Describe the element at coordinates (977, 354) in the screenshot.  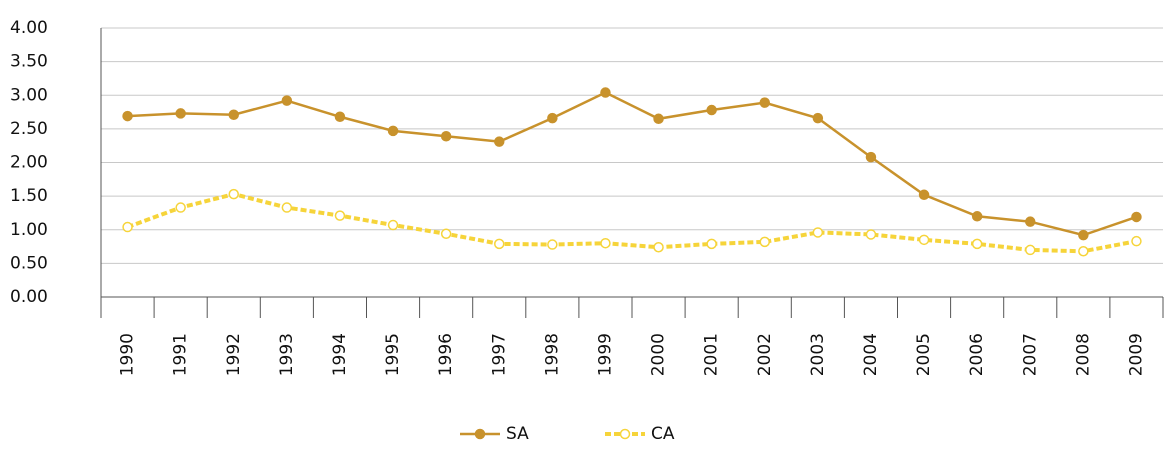
I see `x-tick-label: 2006` at that location.